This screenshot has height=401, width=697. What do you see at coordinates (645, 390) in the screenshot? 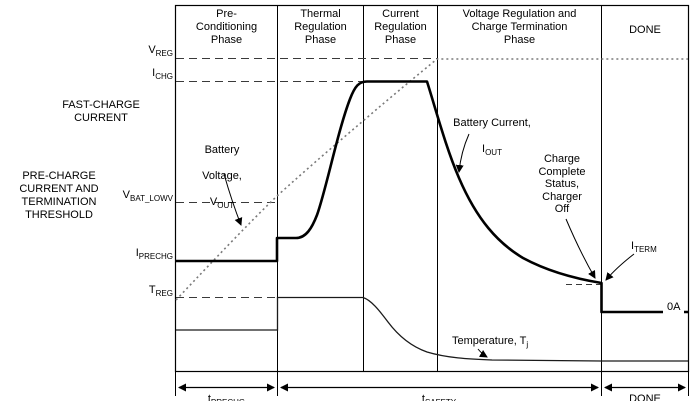
I see `done-bottom-label: DONE` at bounding box center [645, 390].